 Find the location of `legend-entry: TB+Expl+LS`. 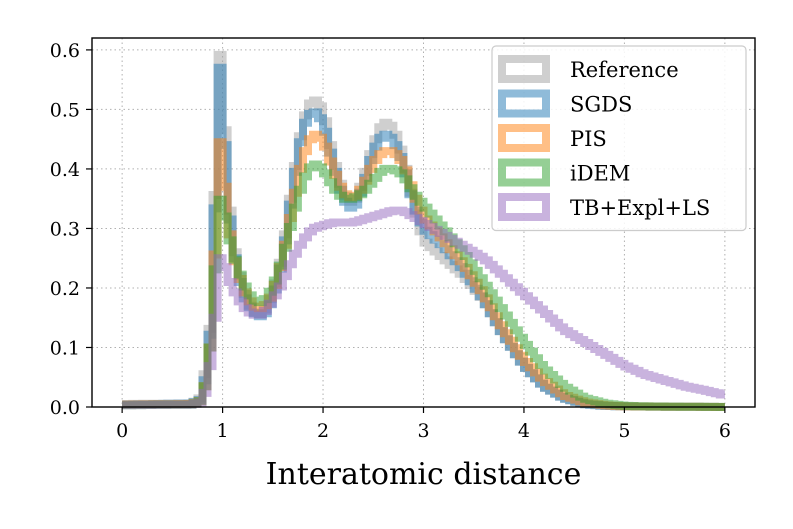

legend-entry: TB+Expl+LS is located at coordinates (604, 207).